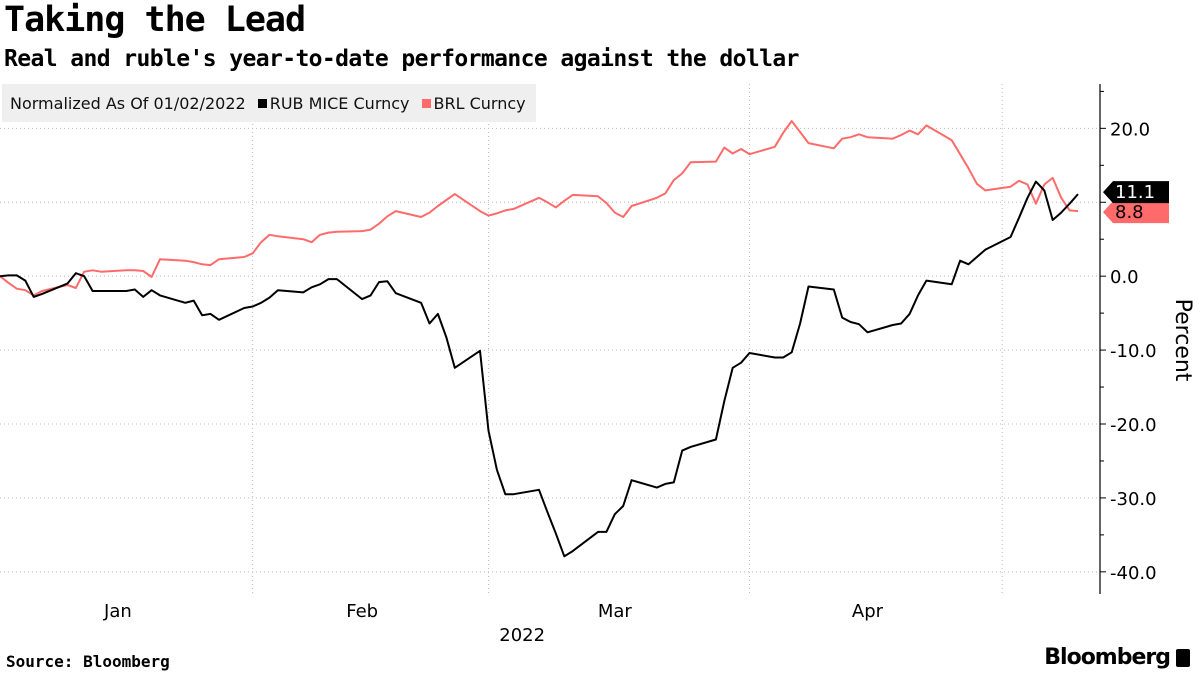  What do you see at coordinates (1130, 129) in the screenshot?
I see `y-tick-label: 20.0` at bounding box center [1130, 129].